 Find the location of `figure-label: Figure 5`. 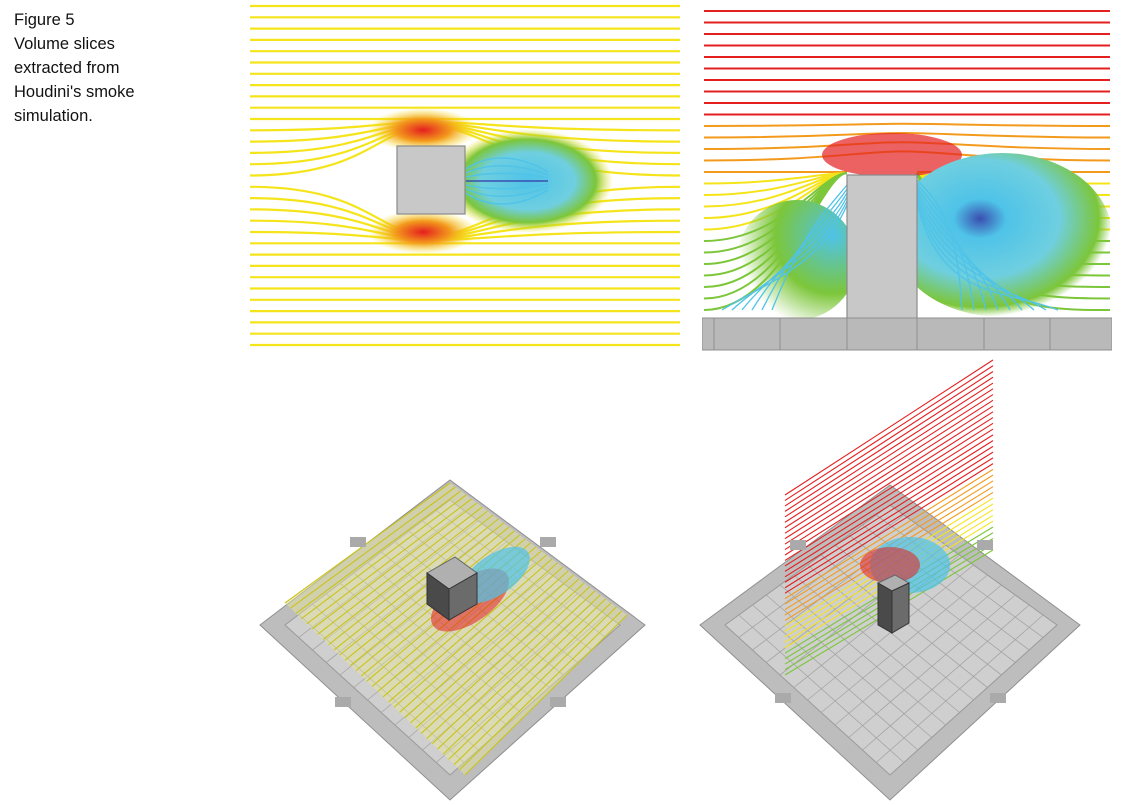

figure-label: Figure 5 is located at coordinates (44, 20).